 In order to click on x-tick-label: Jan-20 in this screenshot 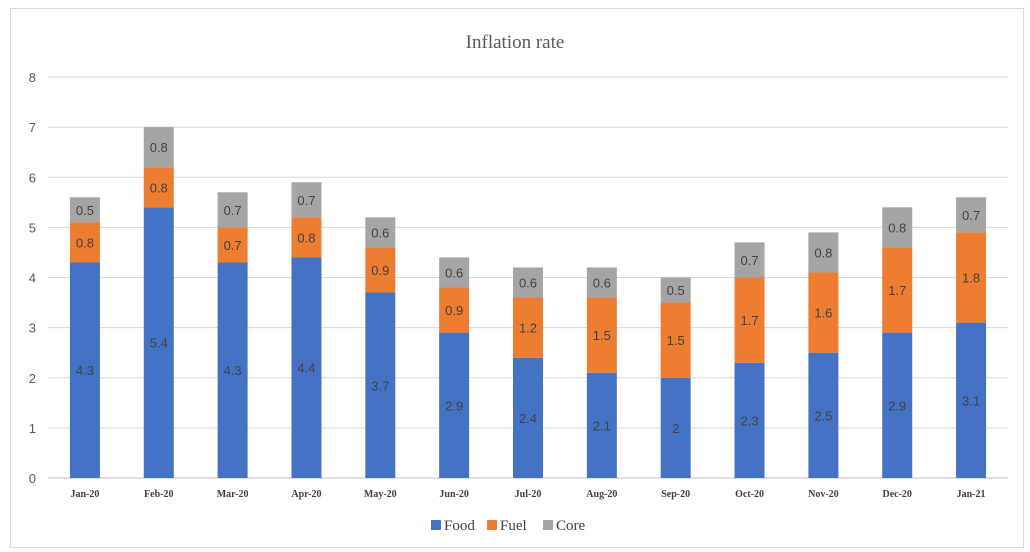, I will do `click(84, 494)`.